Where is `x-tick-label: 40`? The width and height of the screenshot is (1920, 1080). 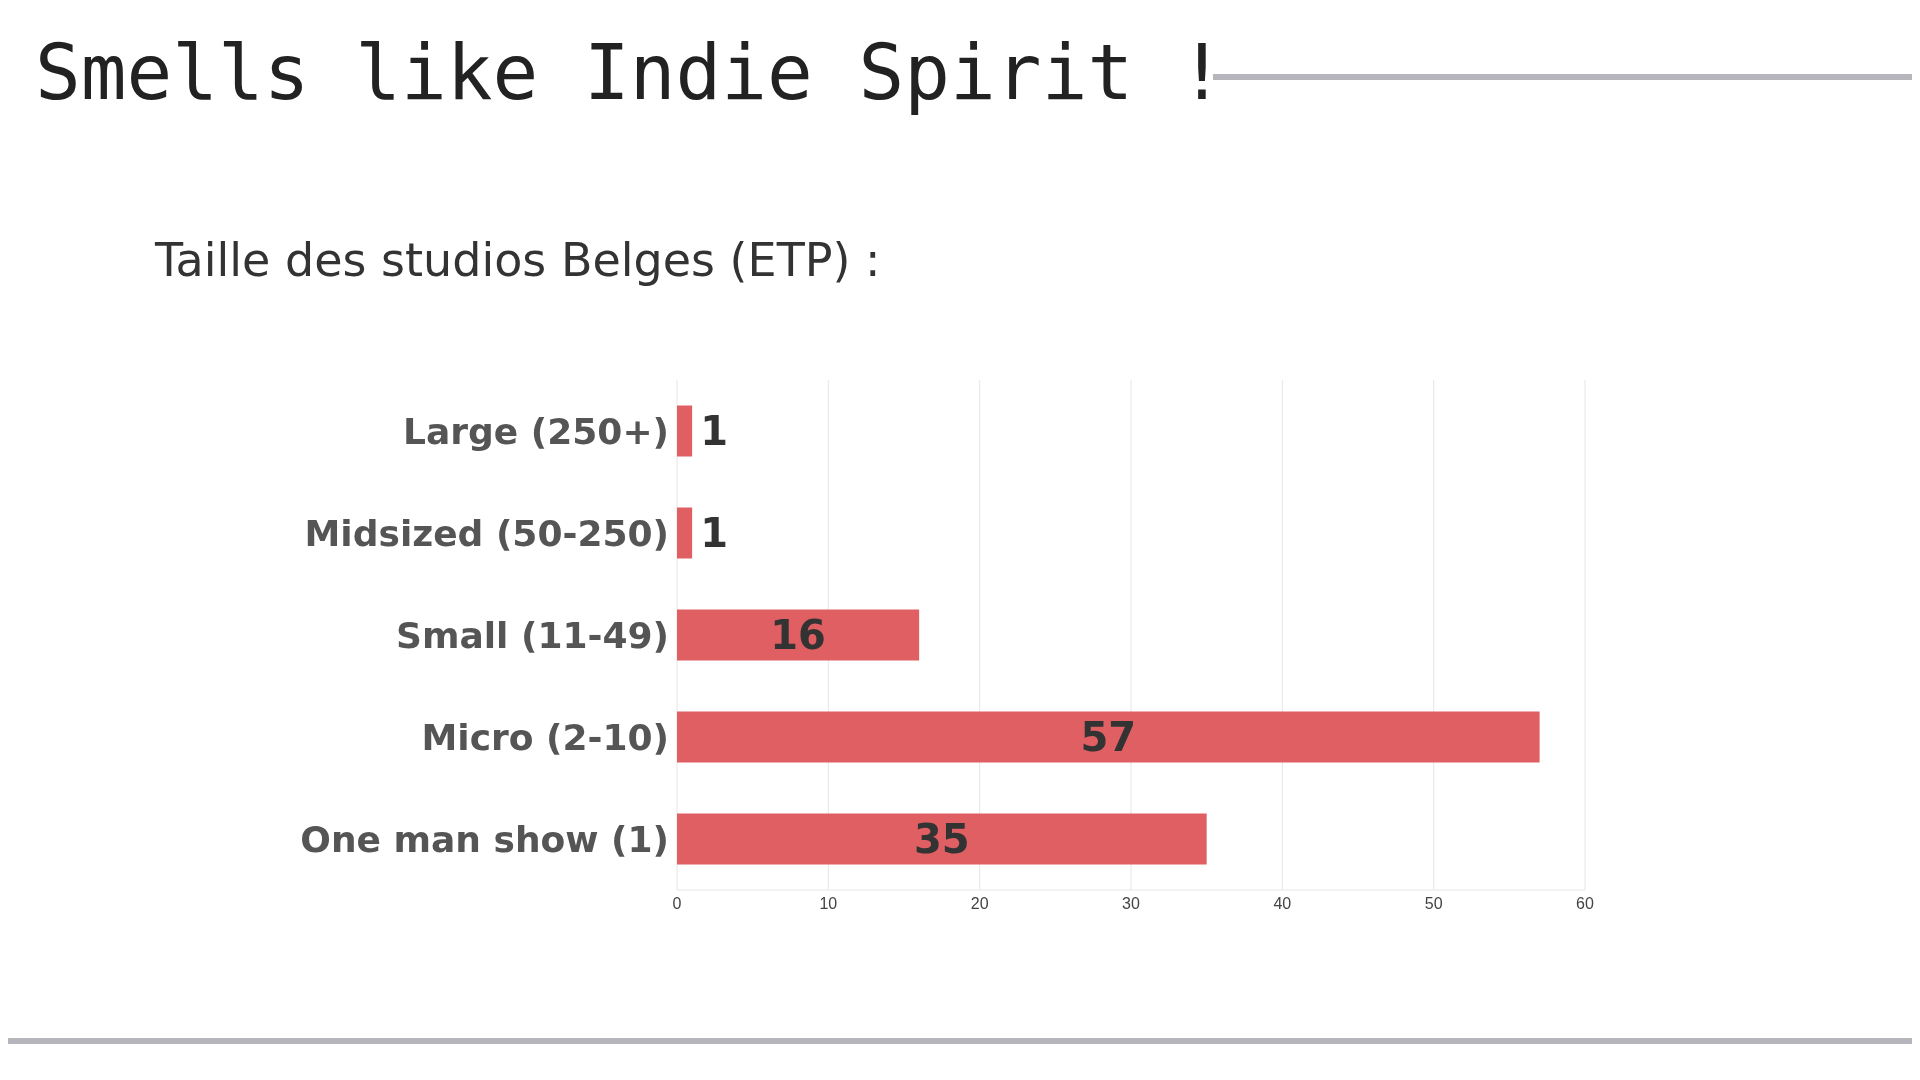 x-tick-label: 40 is located at coordinates (1282, 904).